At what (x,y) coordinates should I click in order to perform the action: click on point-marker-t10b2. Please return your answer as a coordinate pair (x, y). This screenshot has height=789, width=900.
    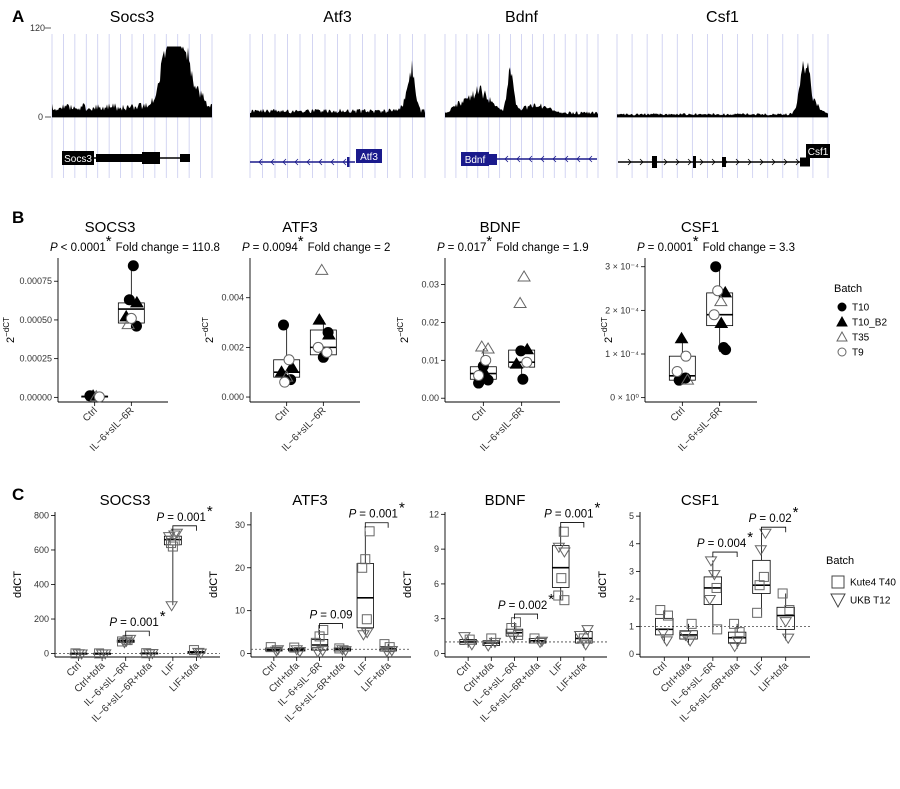
    Looking at the image, I should click on (319, 319).